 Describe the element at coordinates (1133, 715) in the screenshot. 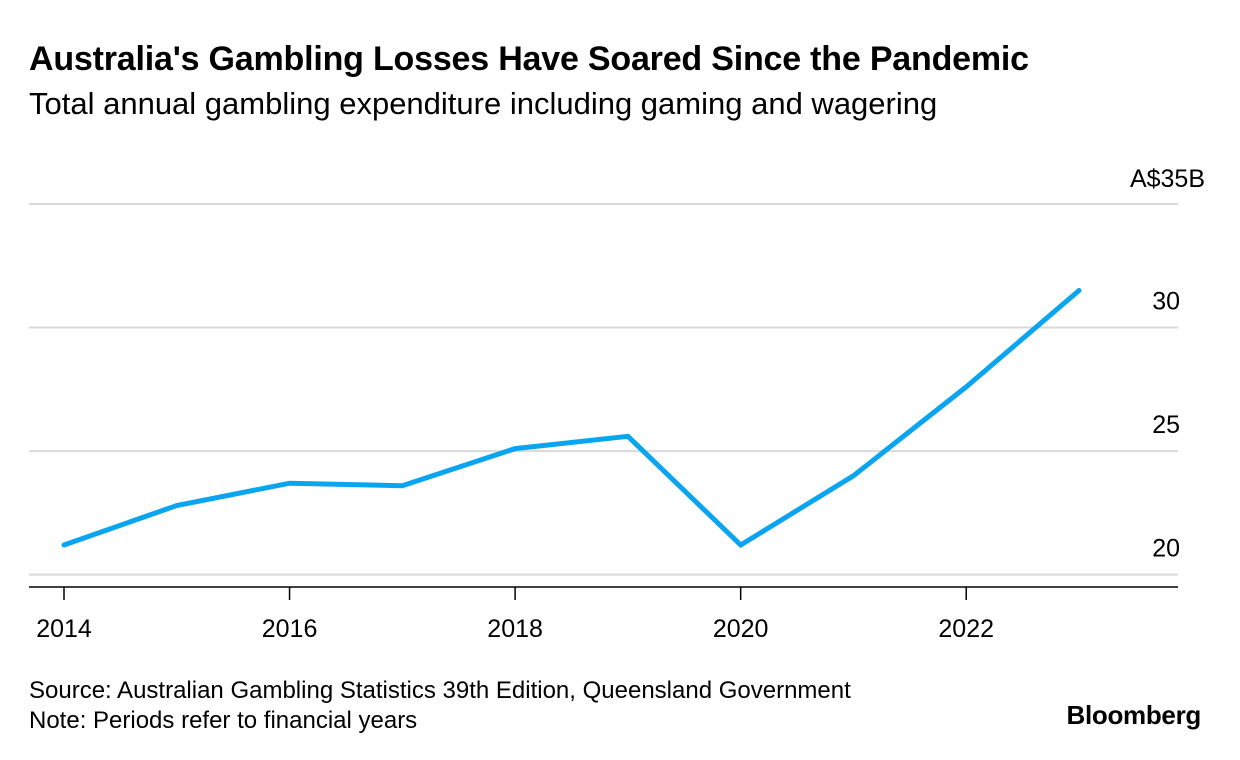

I see `bloomberg-logo: Bloomberg` at that location.